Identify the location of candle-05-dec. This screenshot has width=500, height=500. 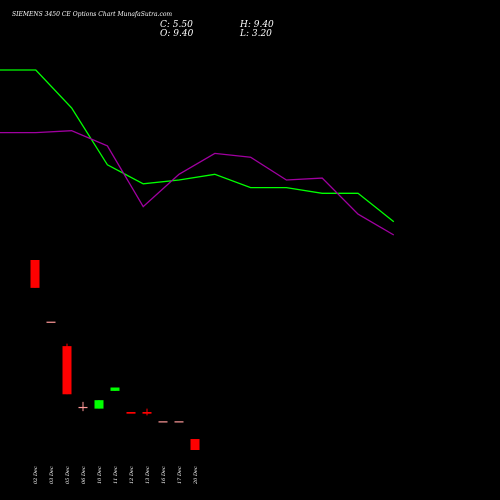
(67, 369).